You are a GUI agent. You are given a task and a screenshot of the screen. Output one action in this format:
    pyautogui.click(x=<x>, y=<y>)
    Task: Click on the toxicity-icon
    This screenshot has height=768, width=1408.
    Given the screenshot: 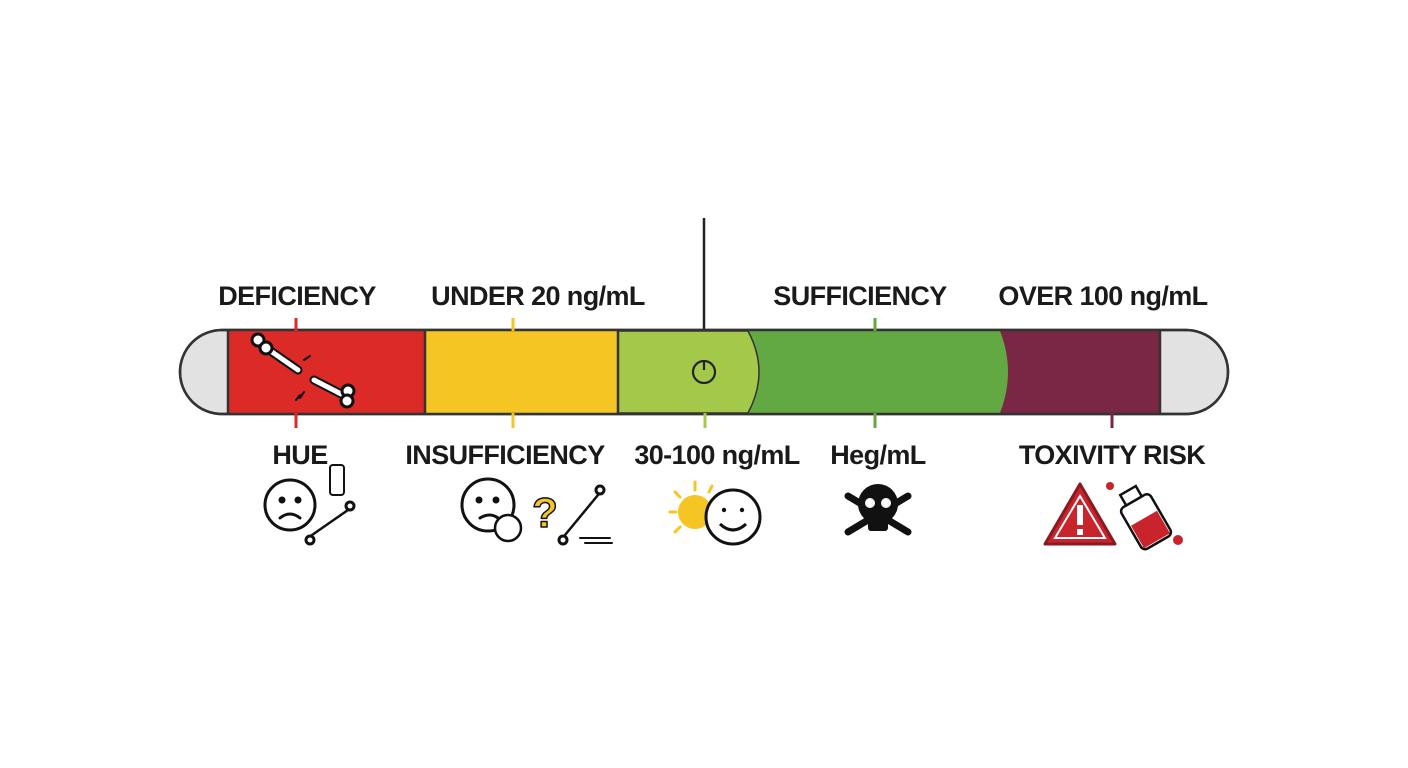 What is the action you would take?
    pyautogui.click(x=1113, y=516)
    